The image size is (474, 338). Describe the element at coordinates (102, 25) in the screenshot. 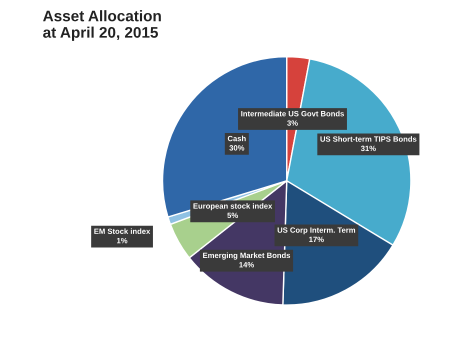

I see `chart-title: Asset Allocation at April 20, 2015` at that location.